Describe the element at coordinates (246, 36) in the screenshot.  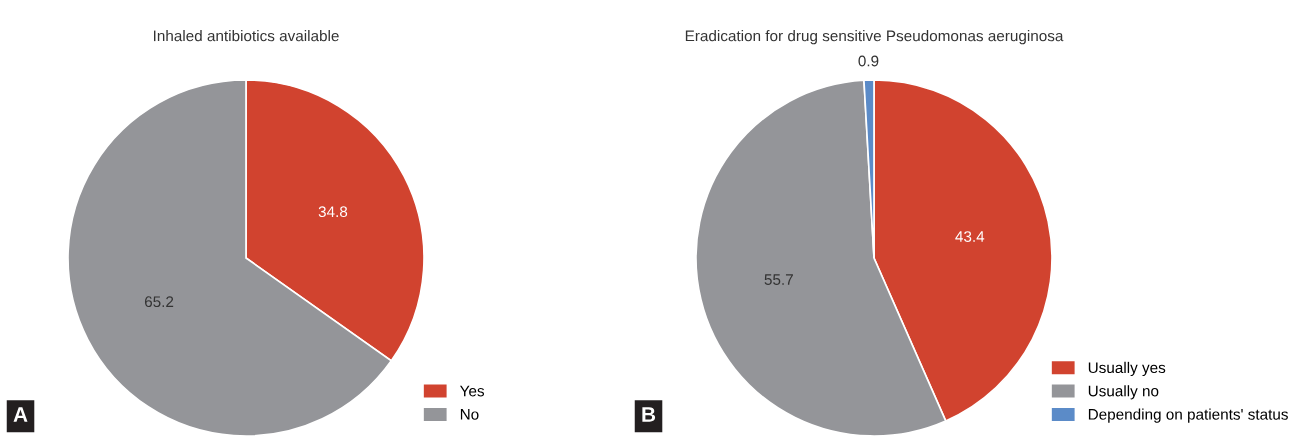
I see `chart-title: Inhaled antibiotics available` at that location.